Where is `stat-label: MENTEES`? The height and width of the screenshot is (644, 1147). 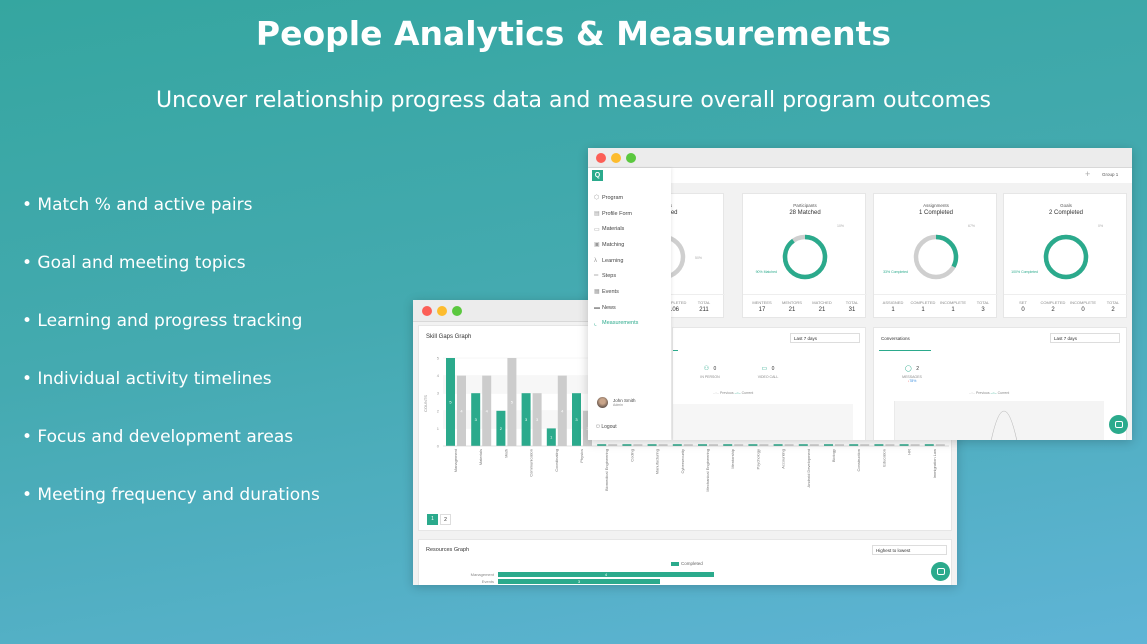
stat-label: MENTEES is located at coordinates (762, 302).